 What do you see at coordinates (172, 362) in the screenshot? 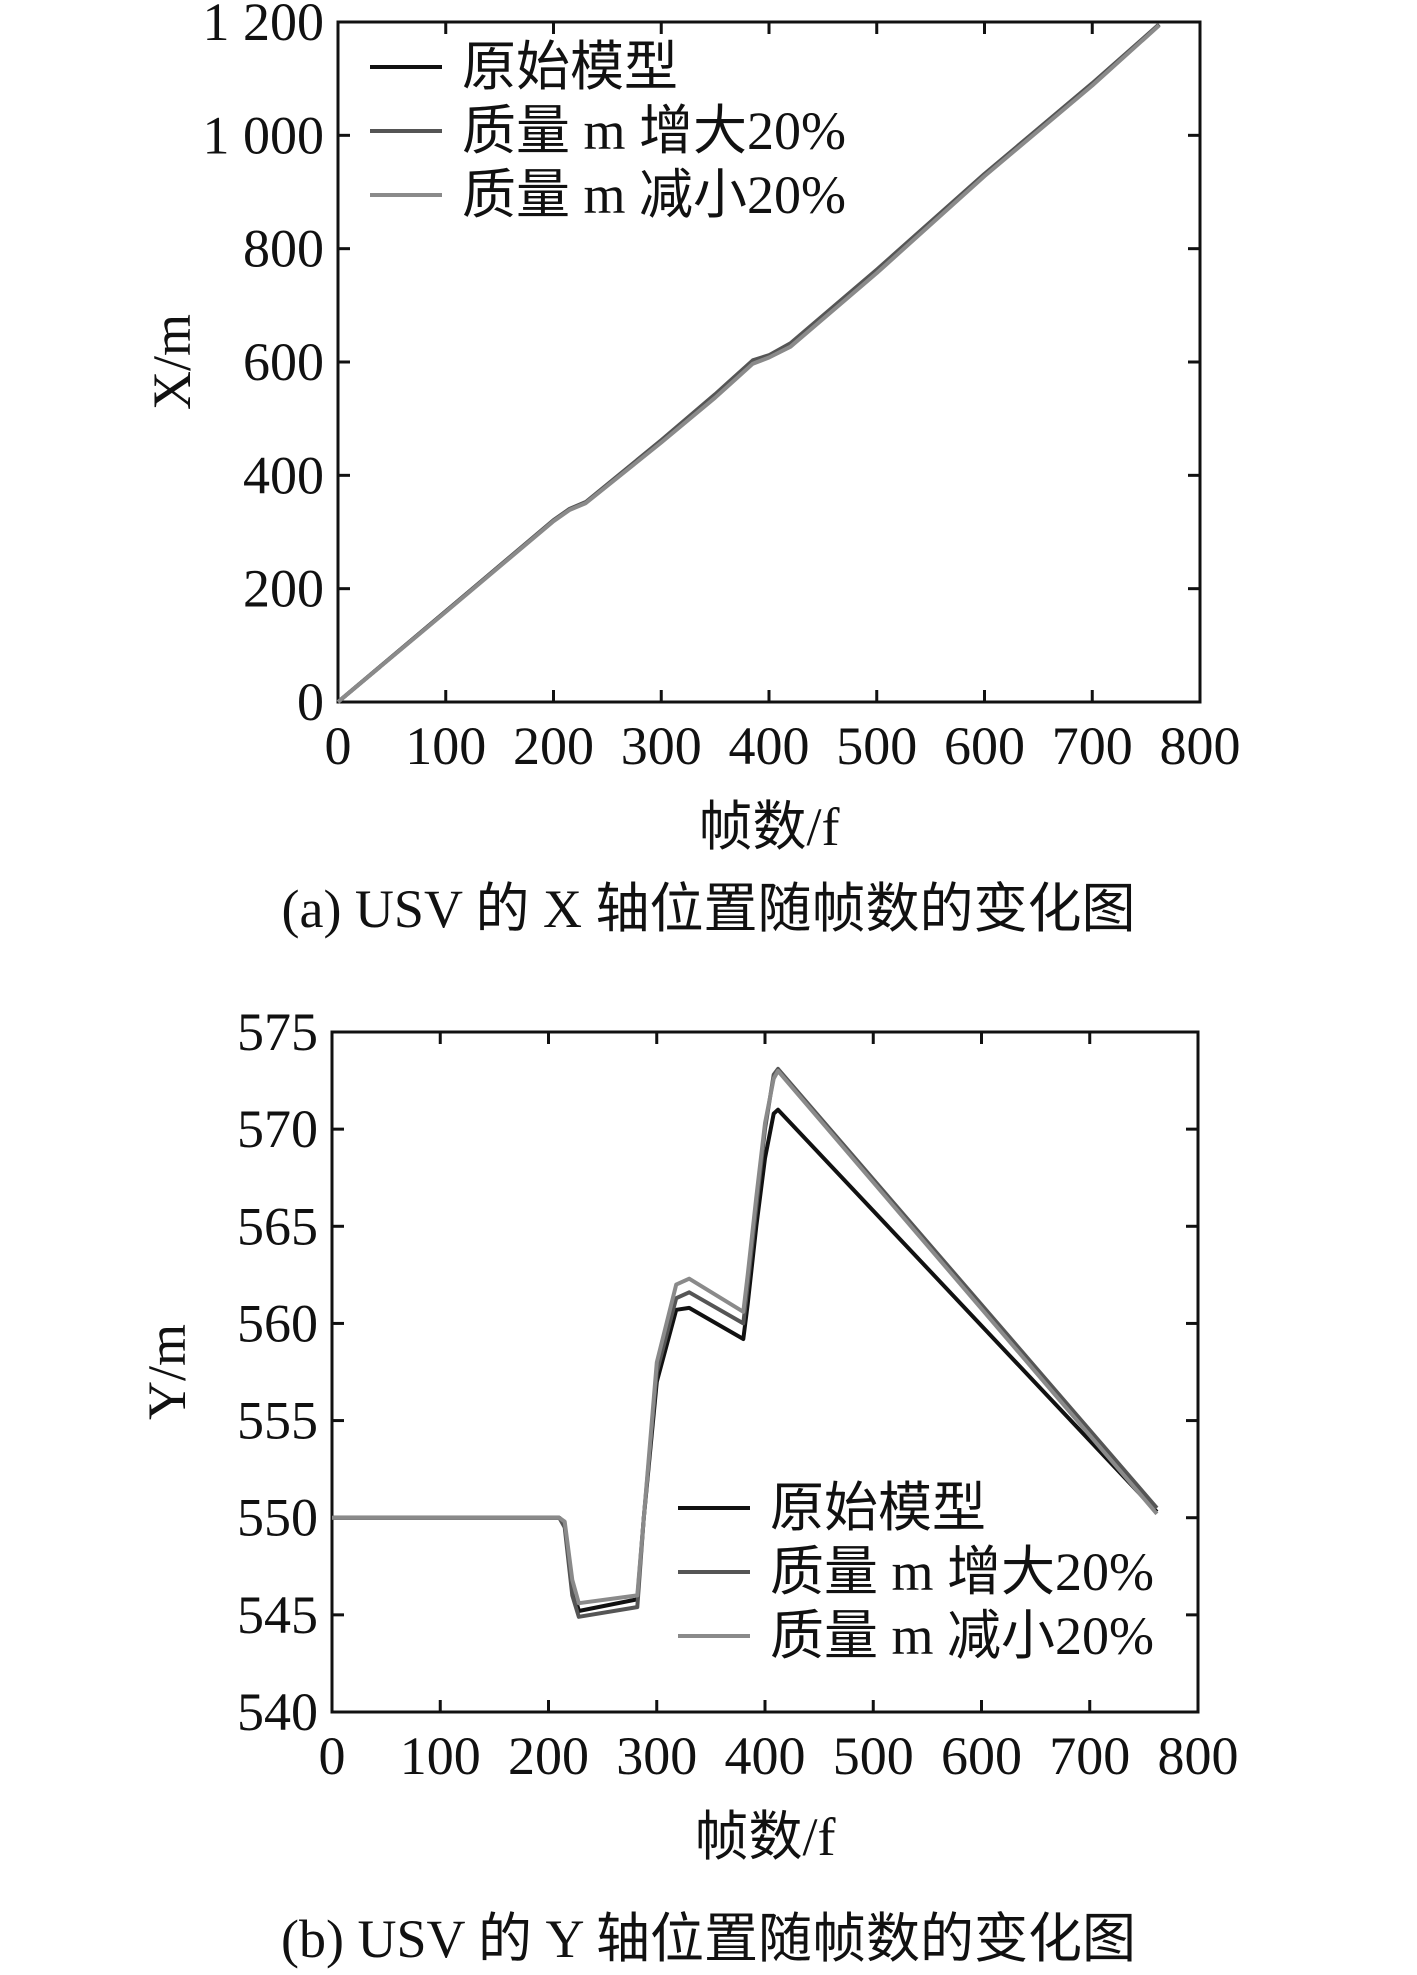
I see `y-axis-title: X/m` at bounding box center [172, 362].